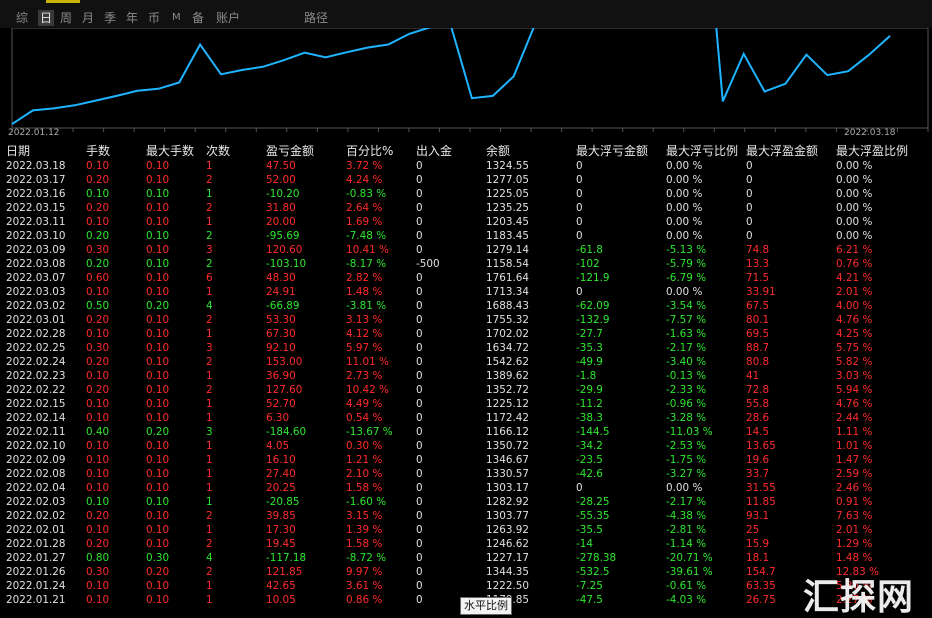 This screenshot has width=932, height=618. I want to click on table-cell: -0.13 %, so click(686, 376).